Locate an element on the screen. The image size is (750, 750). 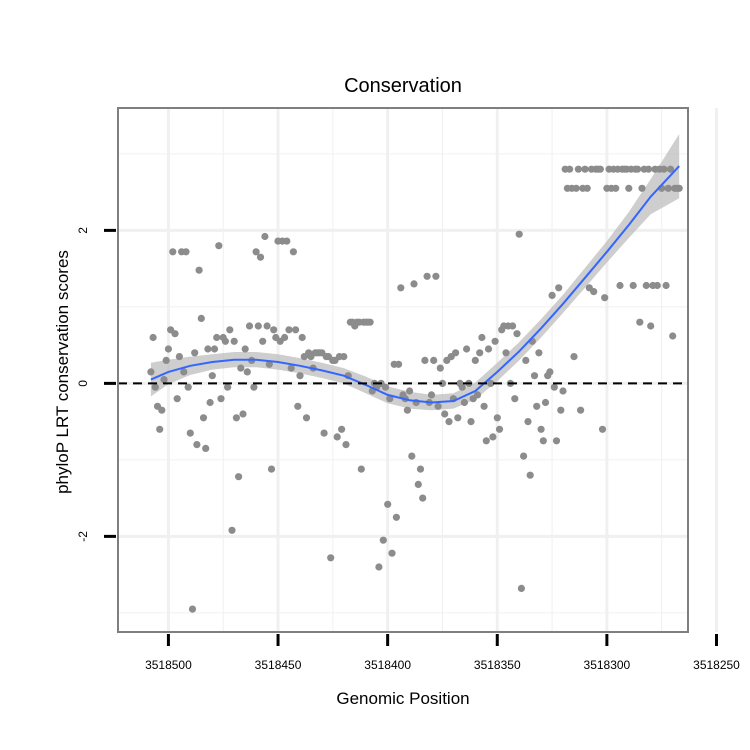
y-tick-label: 0 is located at coordinates (83, 383).